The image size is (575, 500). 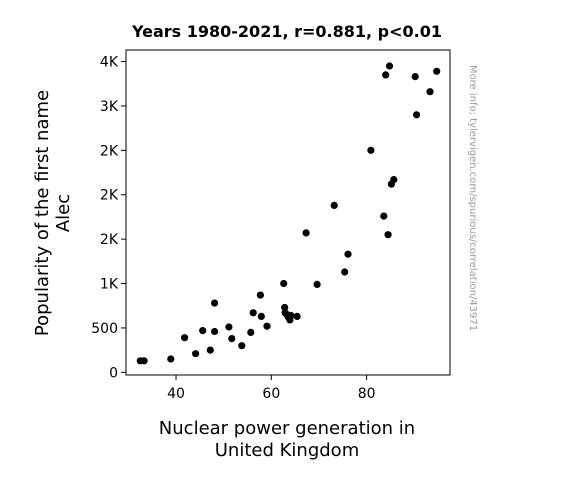 I want to click on y-tick-label: 1K, so click(x=109, y=285).